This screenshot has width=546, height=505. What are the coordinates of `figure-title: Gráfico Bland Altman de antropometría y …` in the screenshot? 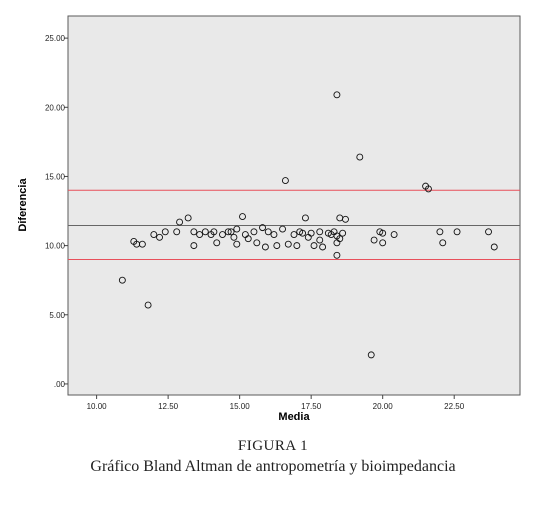 It's located at (273, 466).